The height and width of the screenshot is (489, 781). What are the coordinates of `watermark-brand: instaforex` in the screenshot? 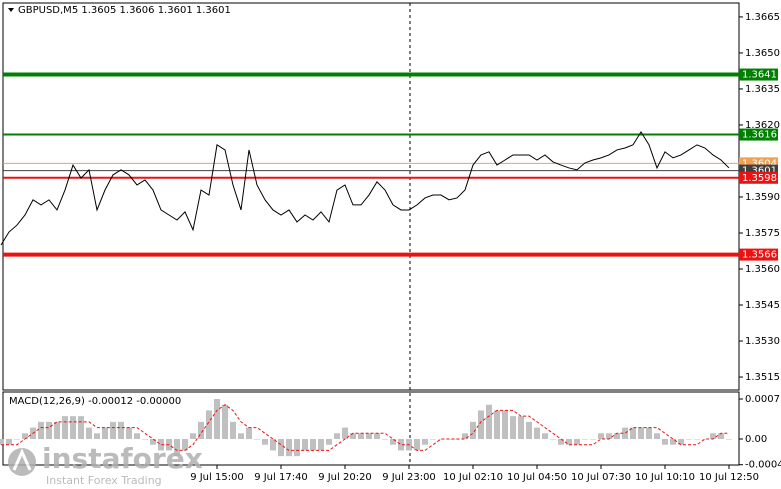 It's located at (122, 458).